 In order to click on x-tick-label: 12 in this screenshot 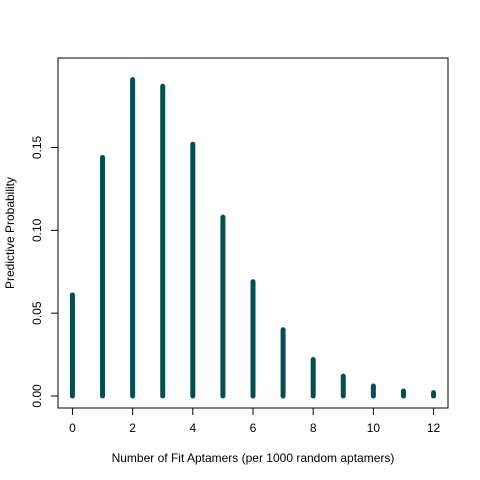, I will do `click(434, 428)`.